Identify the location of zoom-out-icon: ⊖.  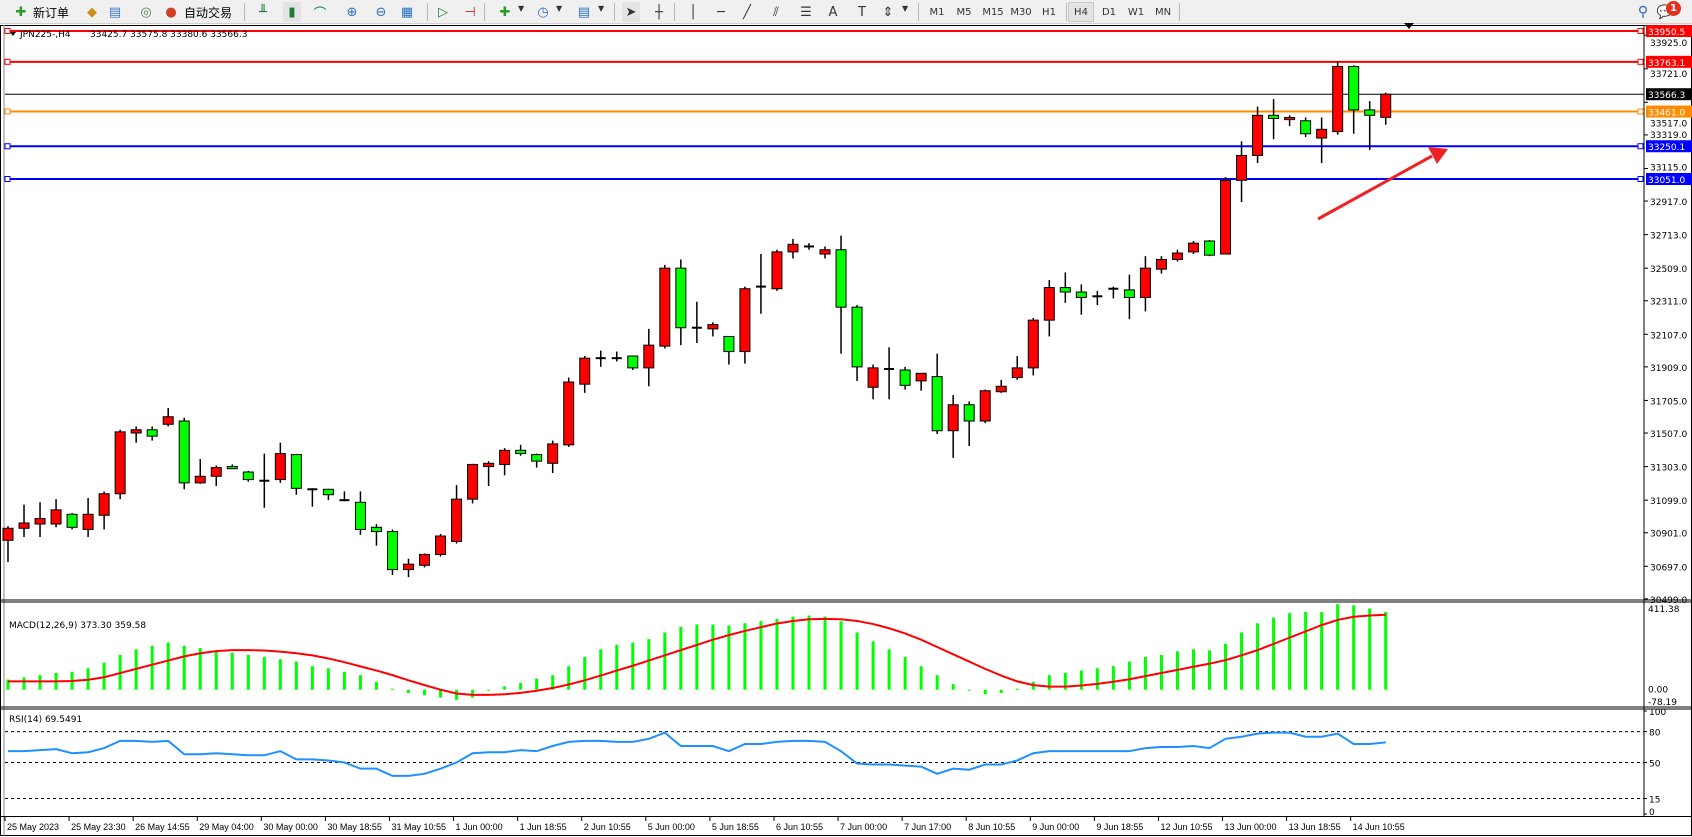
(381, 12).